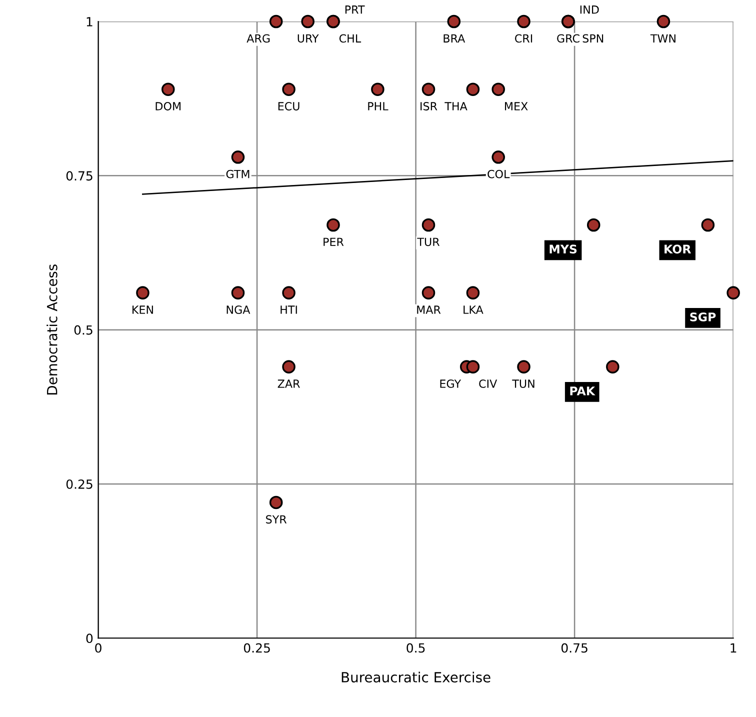  What do you see at coordinates (589, 10) in the screenshot?
I see `data-label: IND` at bounding box center [589, 10].